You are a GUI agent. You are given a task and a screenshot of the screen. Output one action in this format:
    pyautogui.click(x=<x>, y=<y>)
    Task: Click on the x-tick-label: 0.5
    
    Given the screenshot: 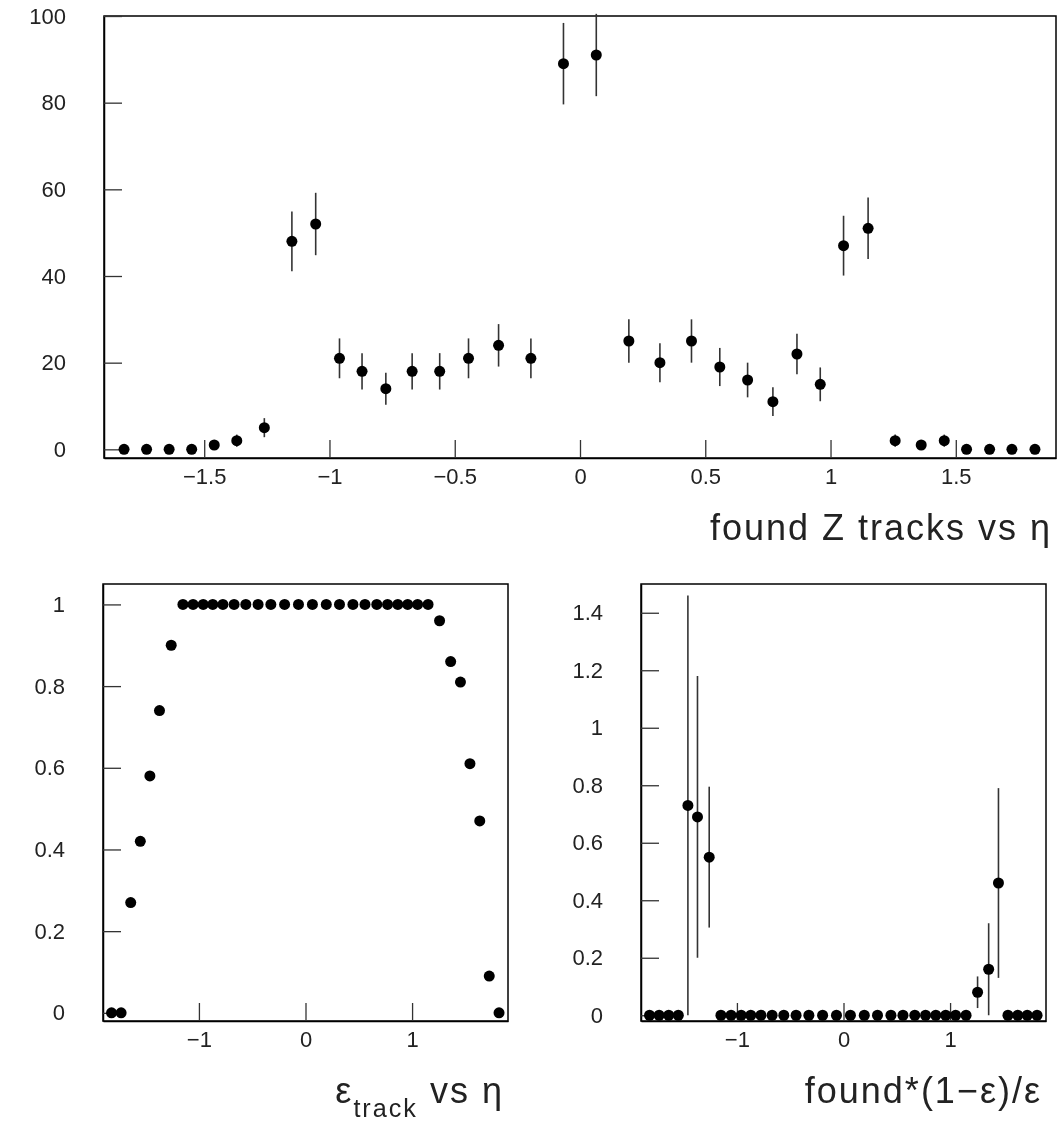 What is the action you would take?
    pyautogui.click(x=706, y=476)
    